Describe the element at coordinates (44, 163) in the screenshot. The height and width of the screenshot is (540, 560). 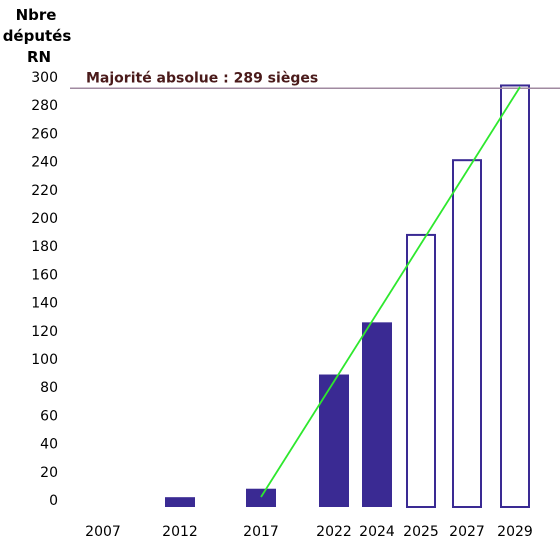
I see `y-tick-label: 240` at that location.